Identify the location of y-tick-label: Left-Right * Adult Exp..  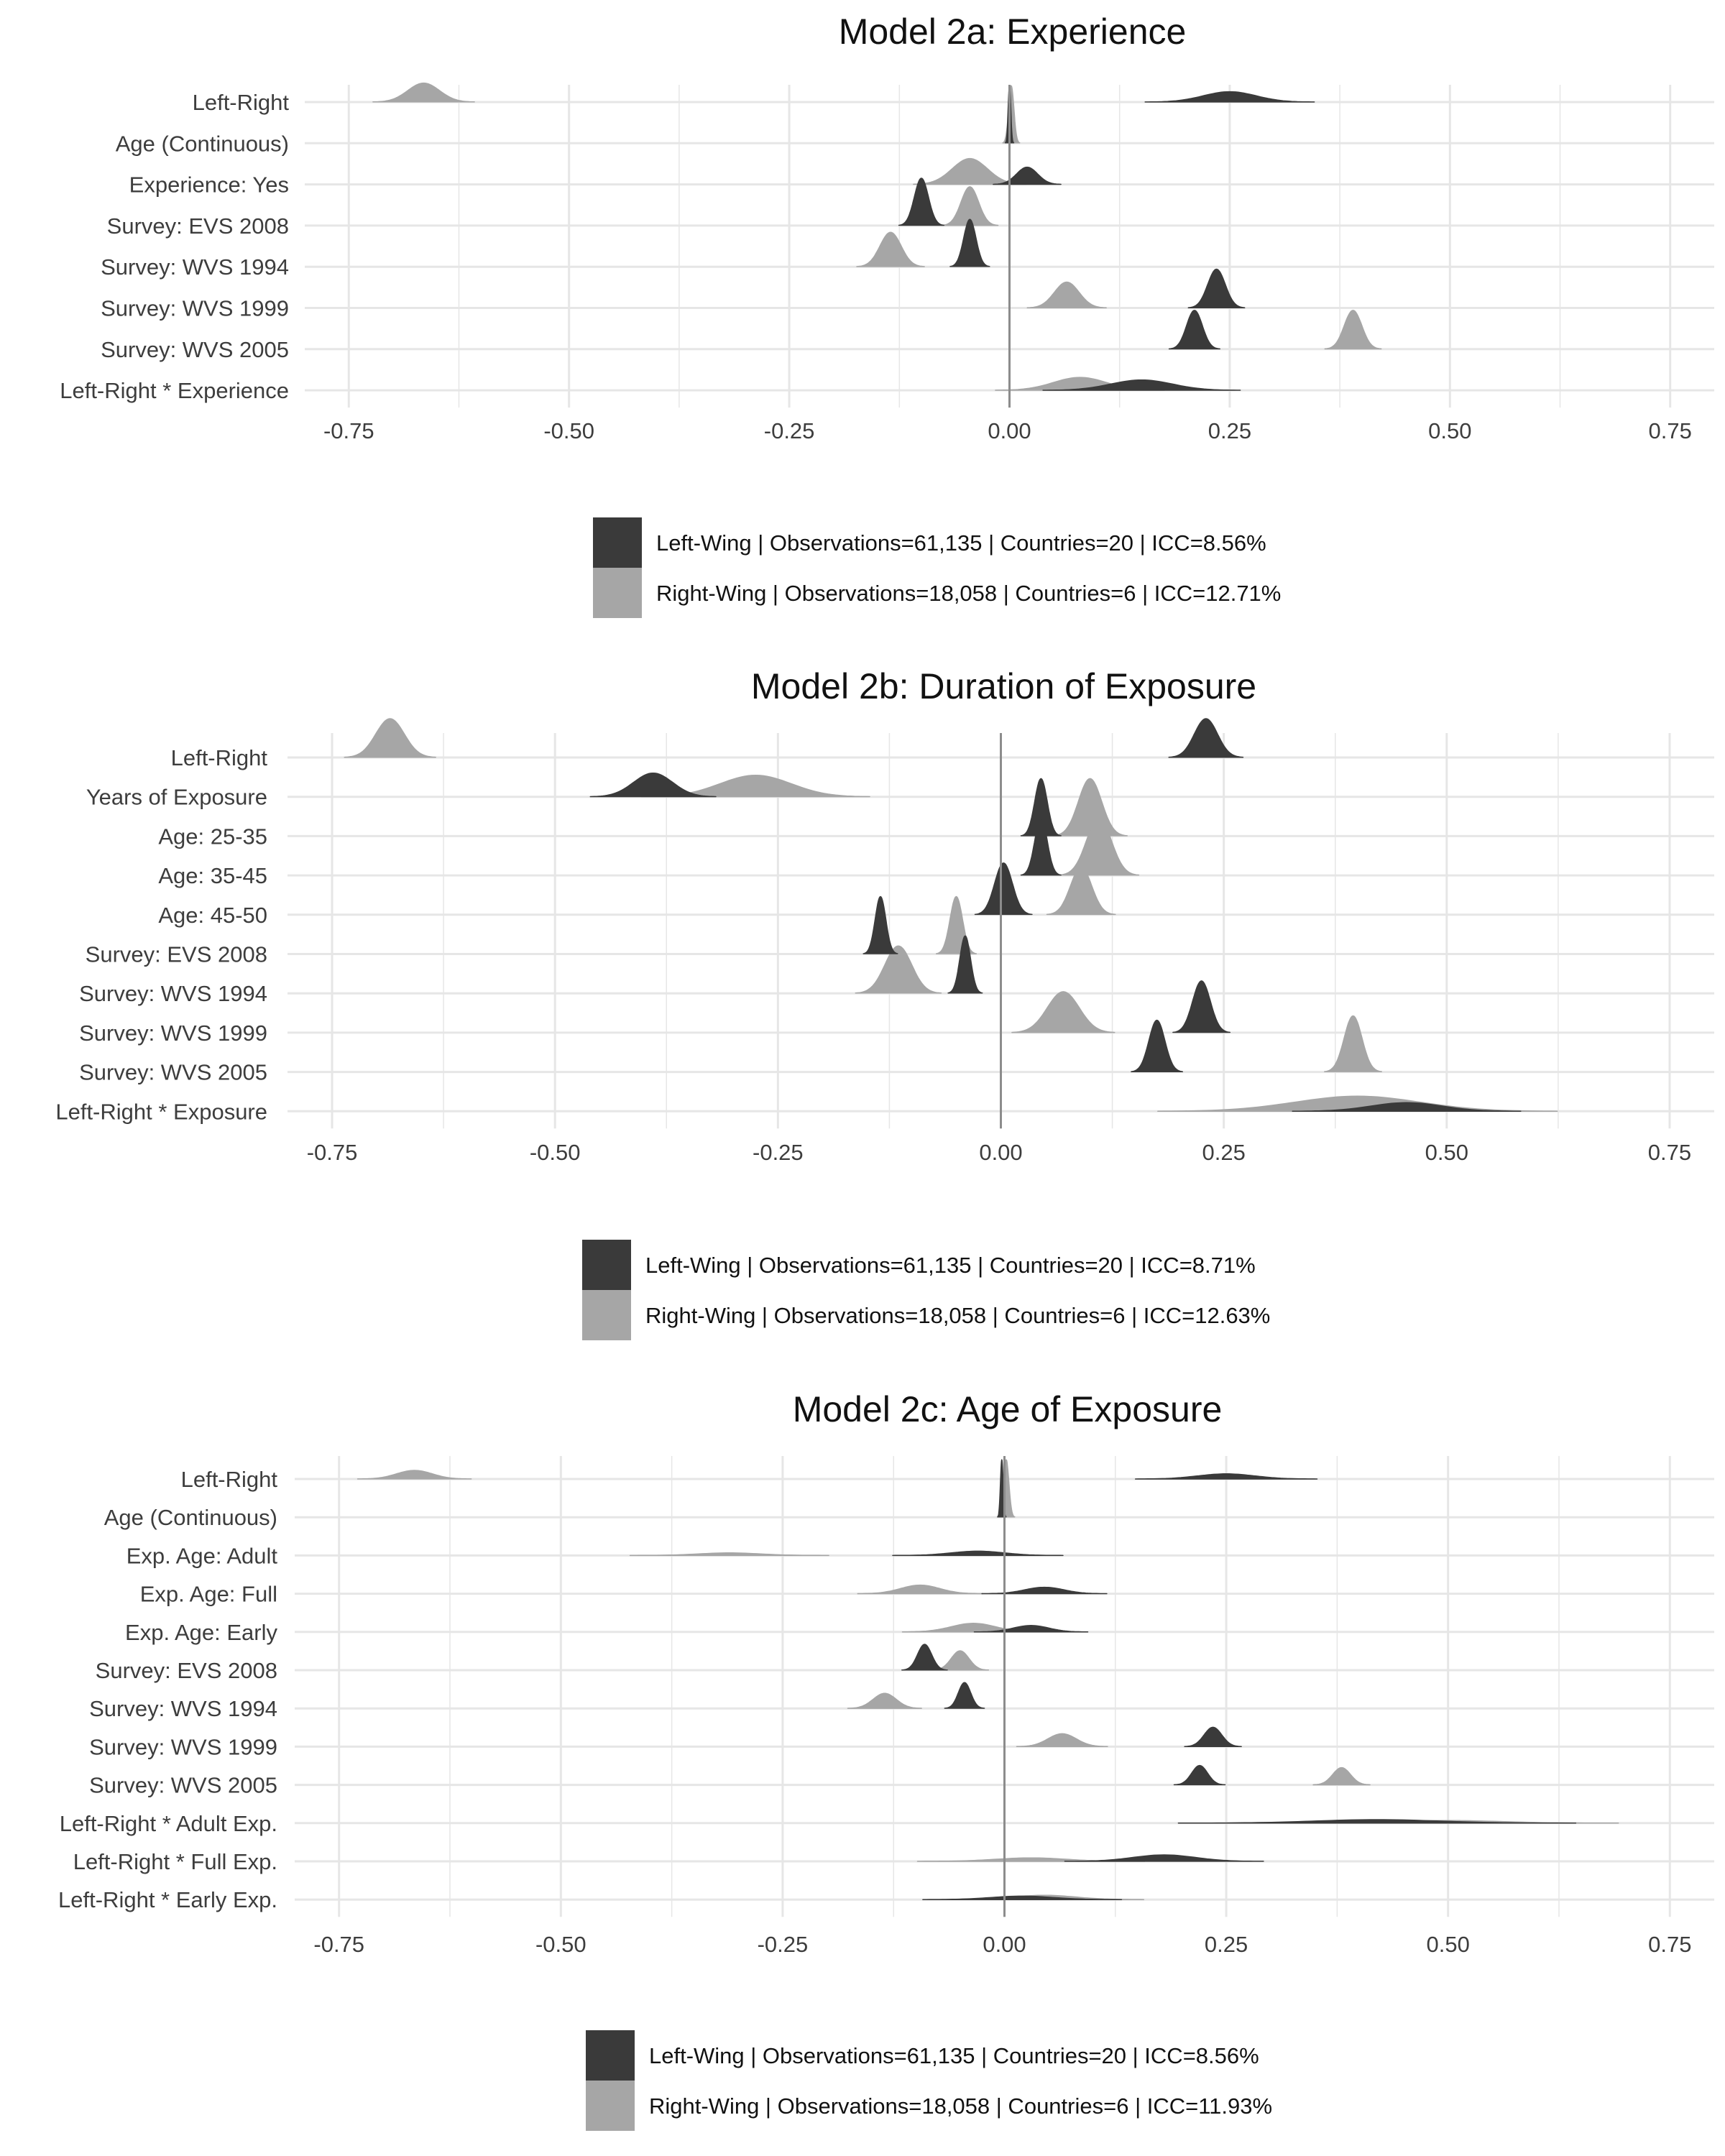
(168, 1824).